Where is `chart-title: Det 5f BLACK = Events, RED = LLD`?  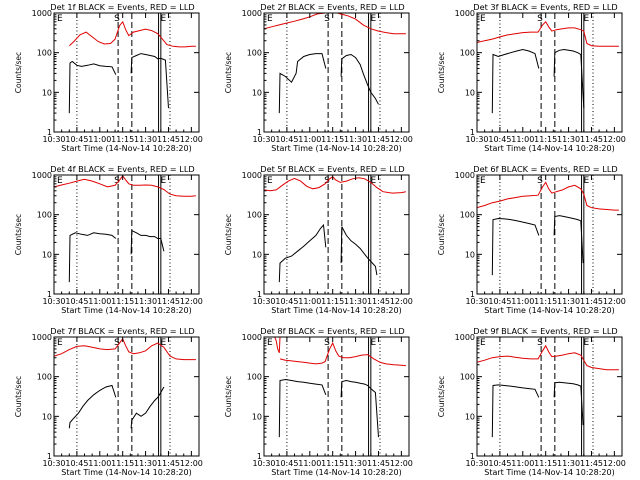
chart-title: Det 5f BLACK = Events, RED = LLD is located at coordinates (332, 169).